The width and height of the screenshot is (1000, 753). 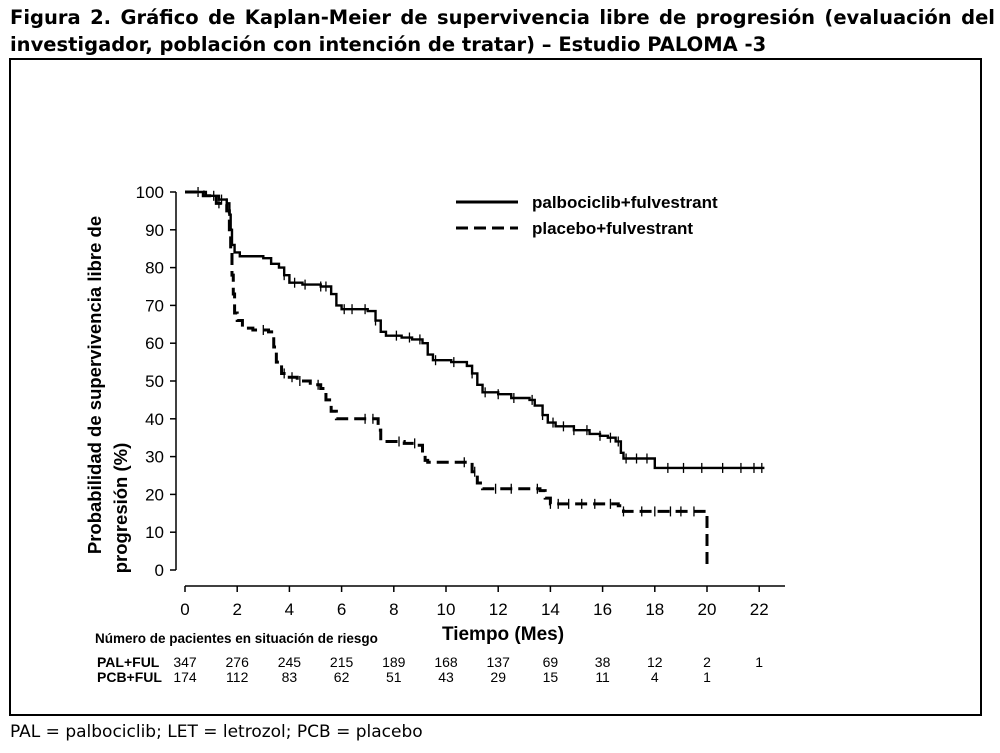 What do you see at coordinates (290, 662) in the screenshot?
I see `risk-count: 245` at bounding box center [290, 662].